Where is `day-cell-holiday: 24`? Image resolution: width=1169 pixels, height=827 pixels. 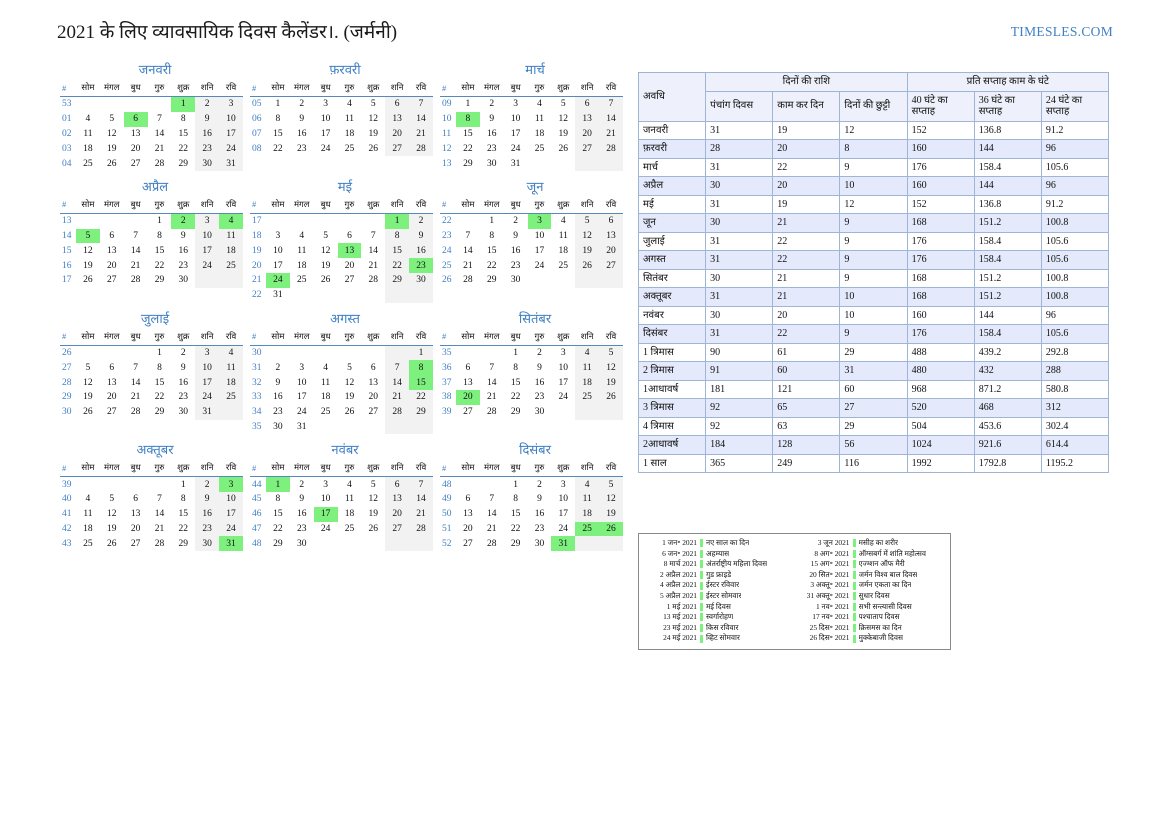 day-cell-holiday: 24 is located at coordinates (278, 280).